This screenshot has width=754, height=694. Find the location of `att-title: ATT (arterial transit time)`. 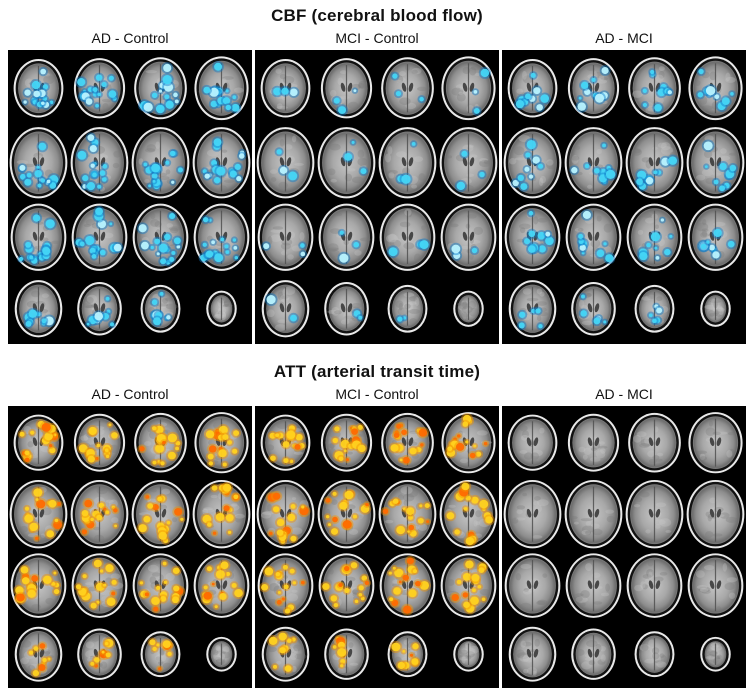

att-title: ATT (arterial transit time) is located at coordinates (377, 371).